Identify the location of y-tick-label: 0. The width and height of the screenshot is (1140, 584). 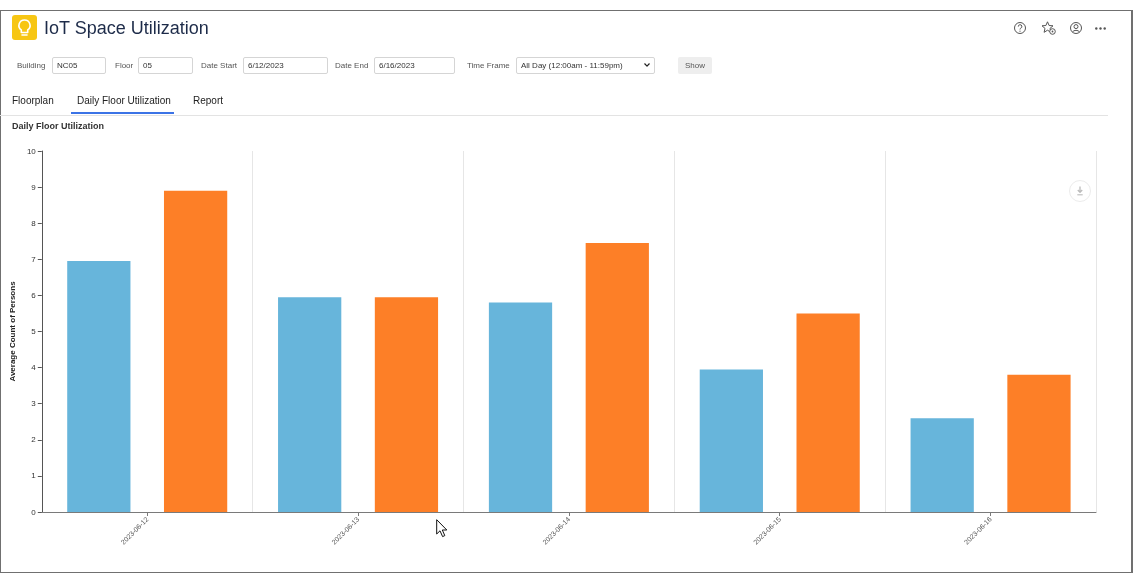
(34, 512).